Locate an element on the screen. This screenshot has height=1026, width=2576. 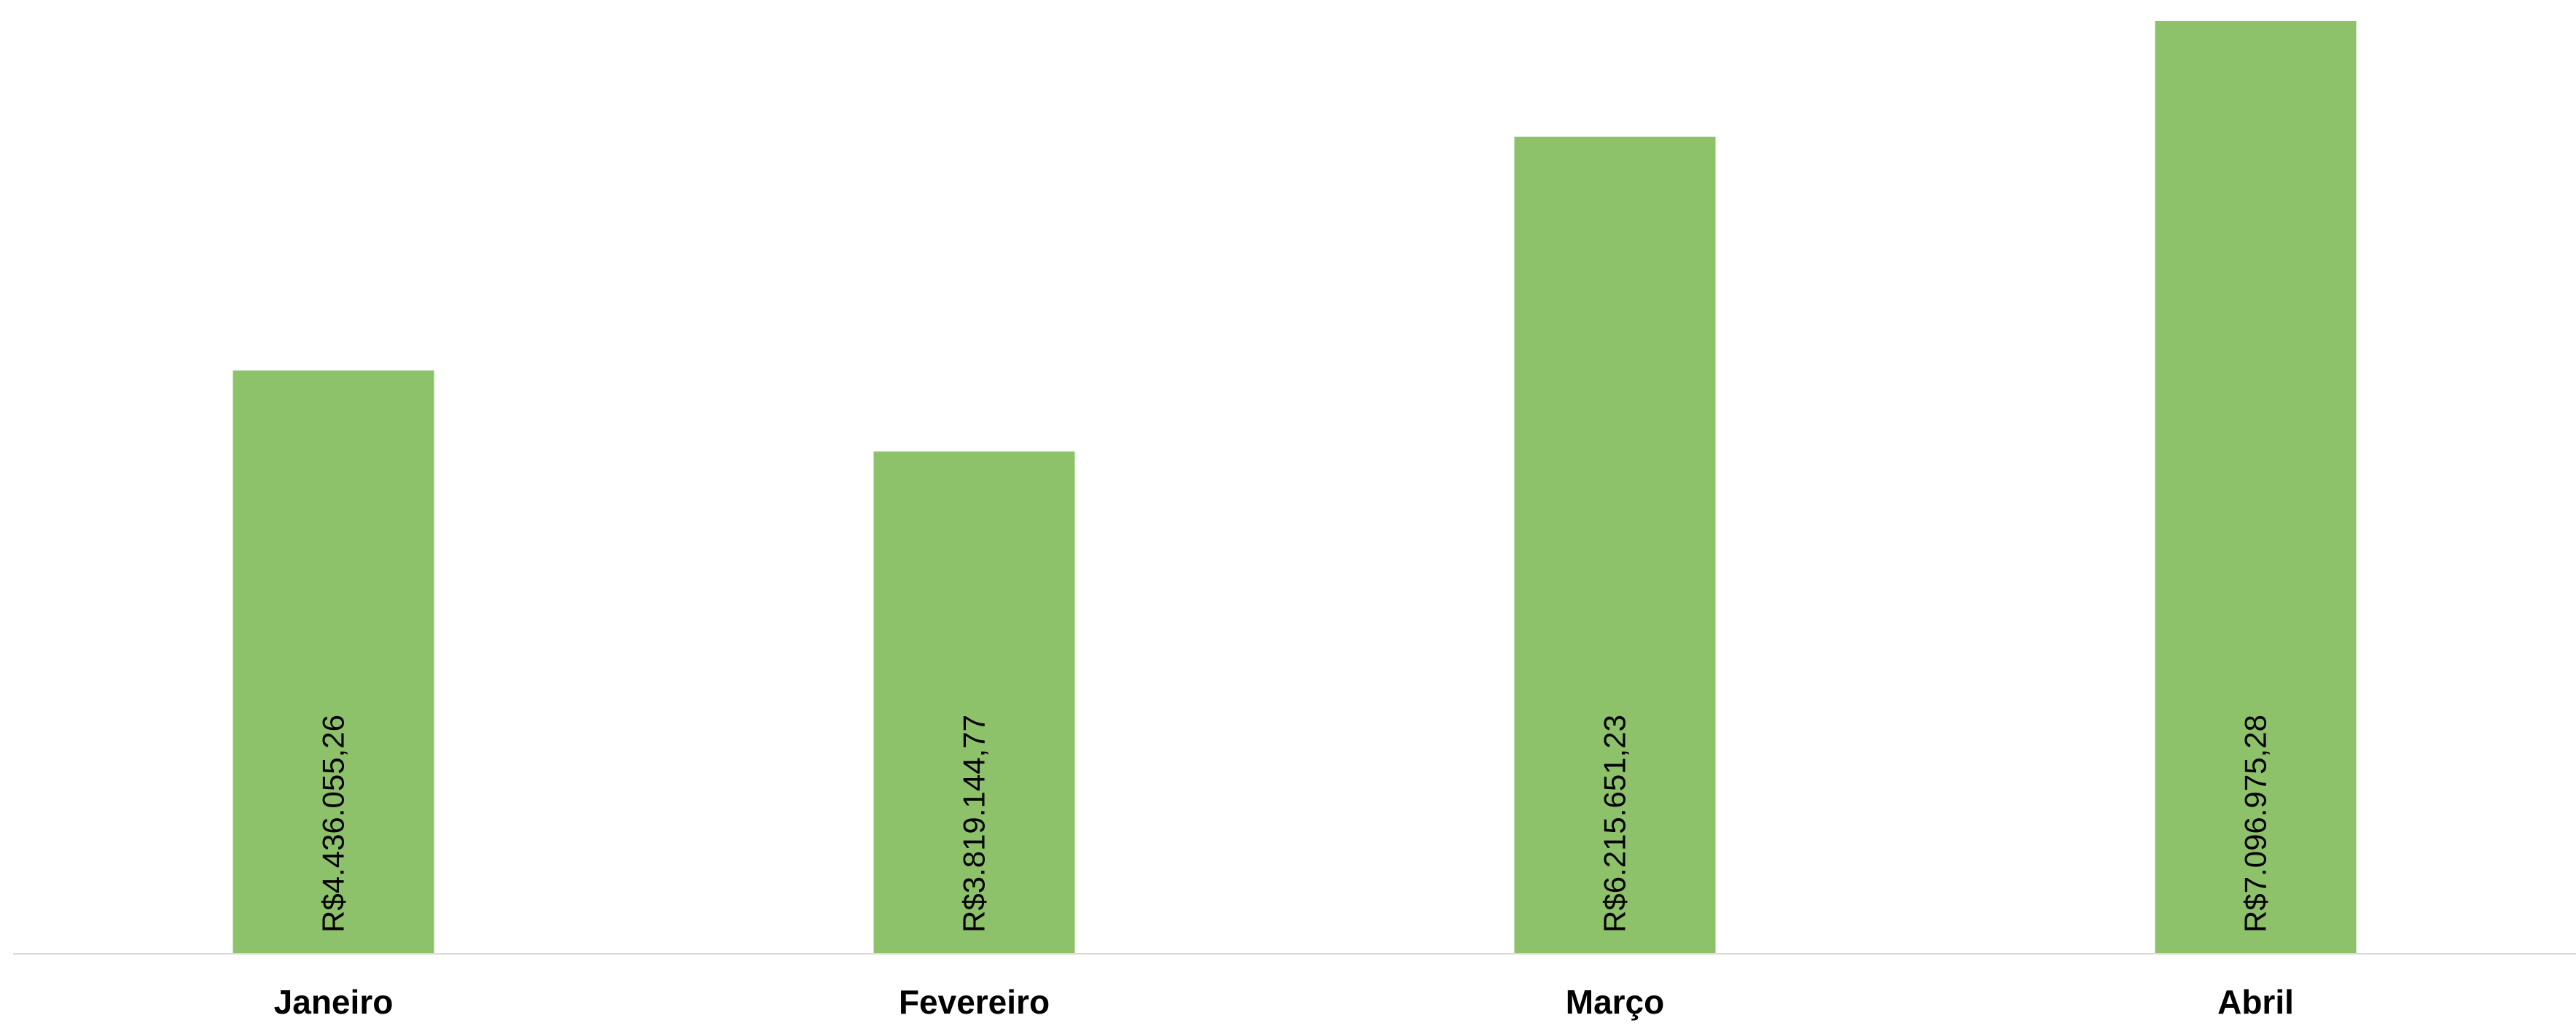
data-label-1: R$4.436.055,26 is located at coordinates (333, 824).